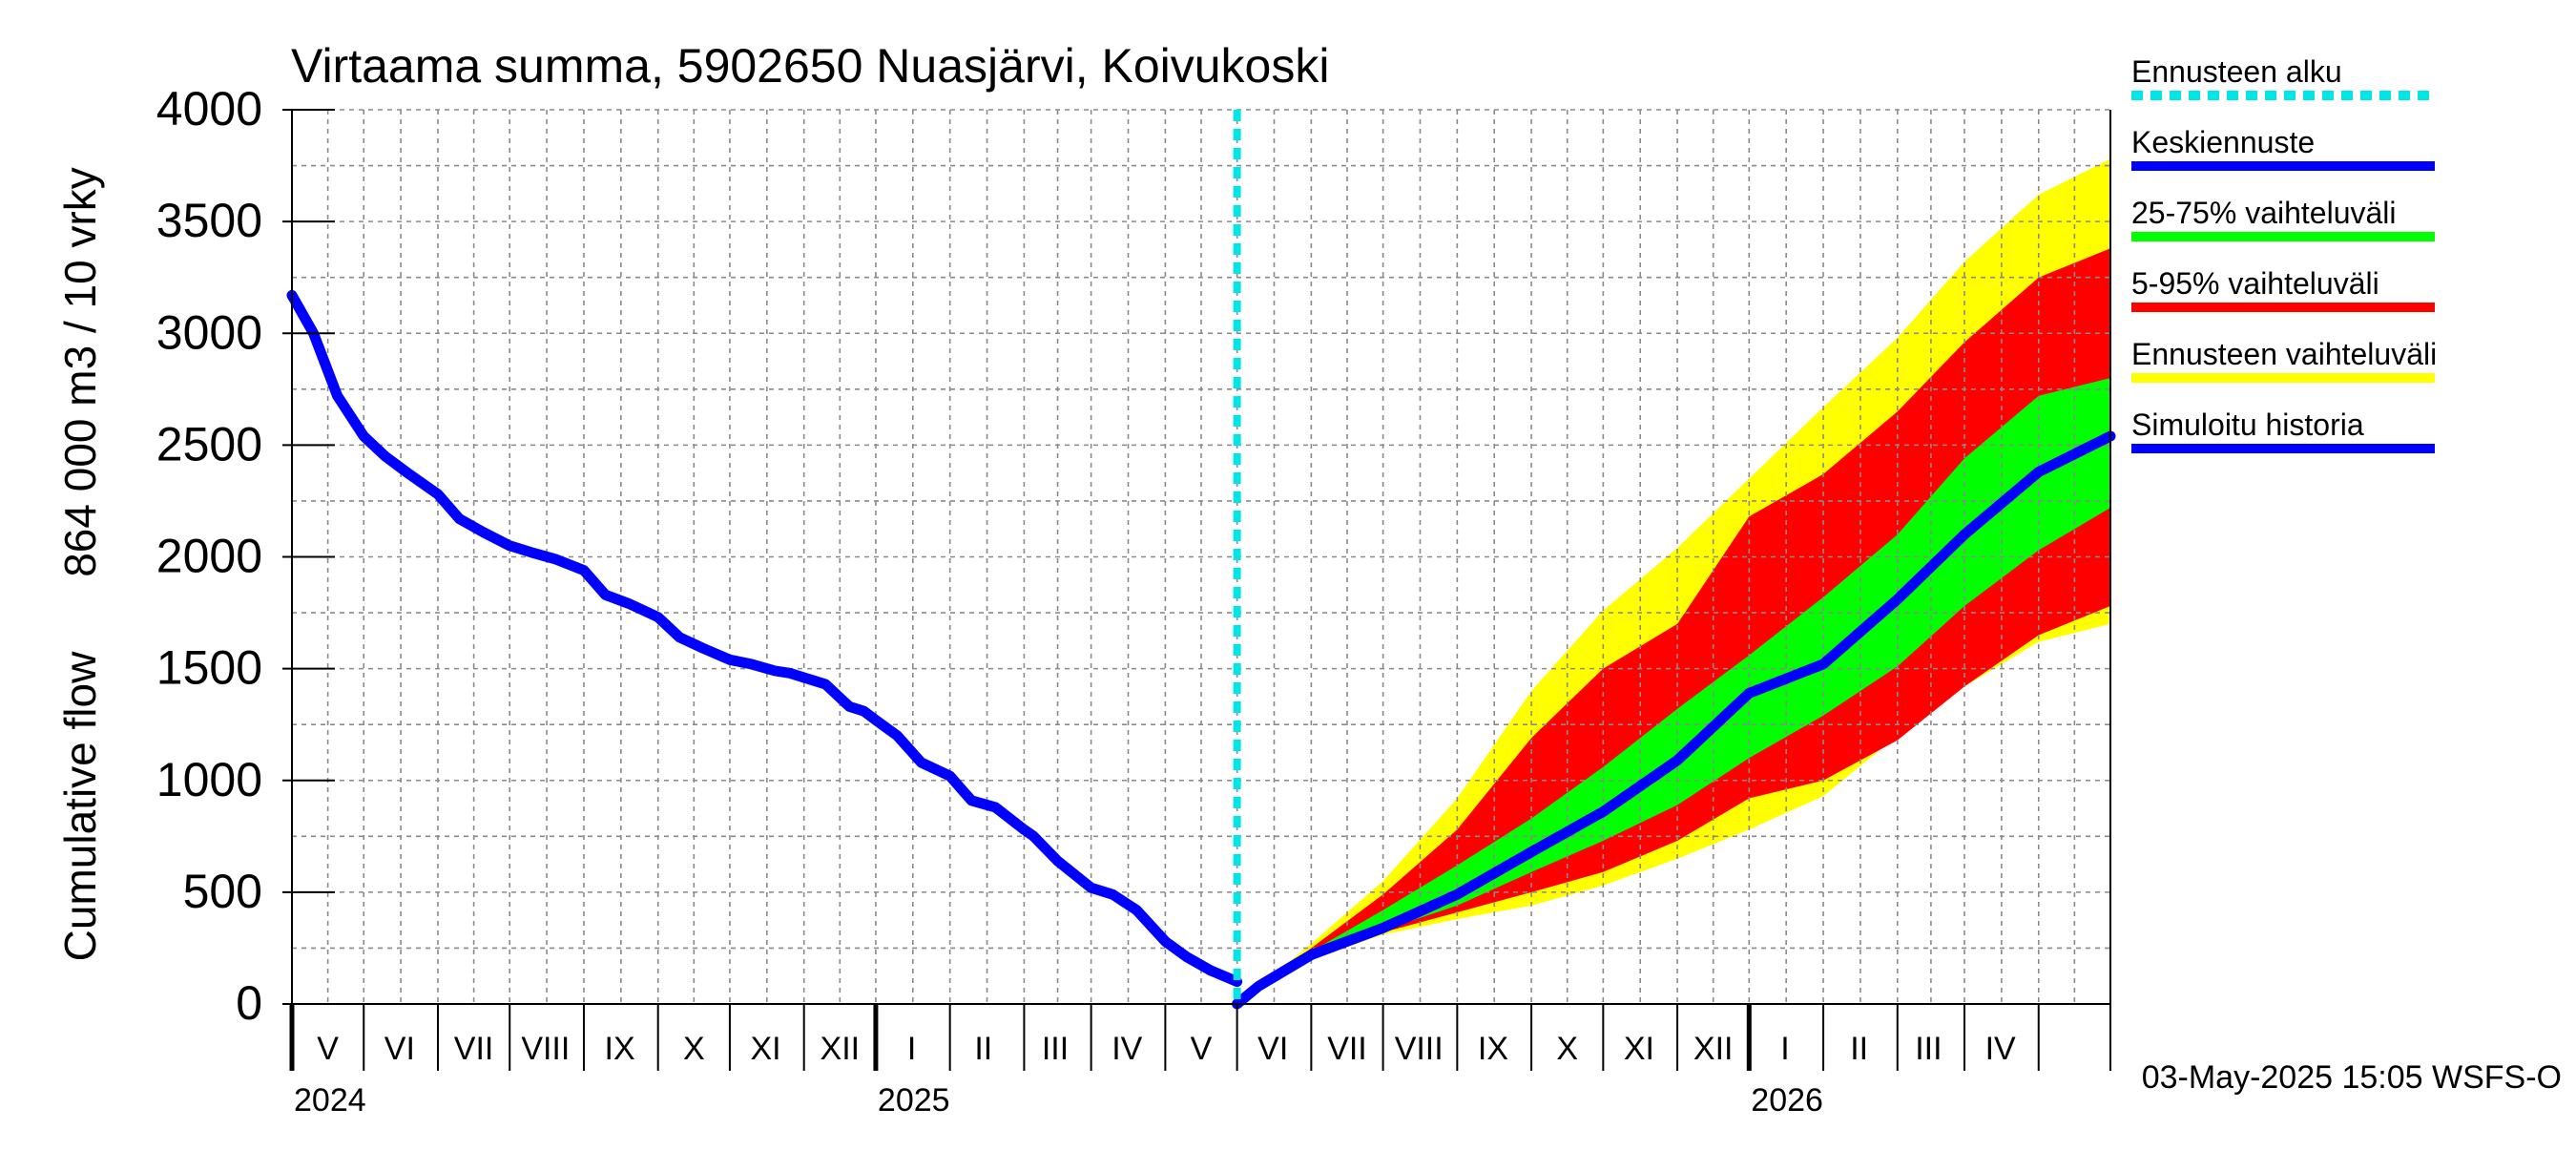 The image size is (2576, 1150). I want to click on y-tick-label: 3500, so click(209, 220).